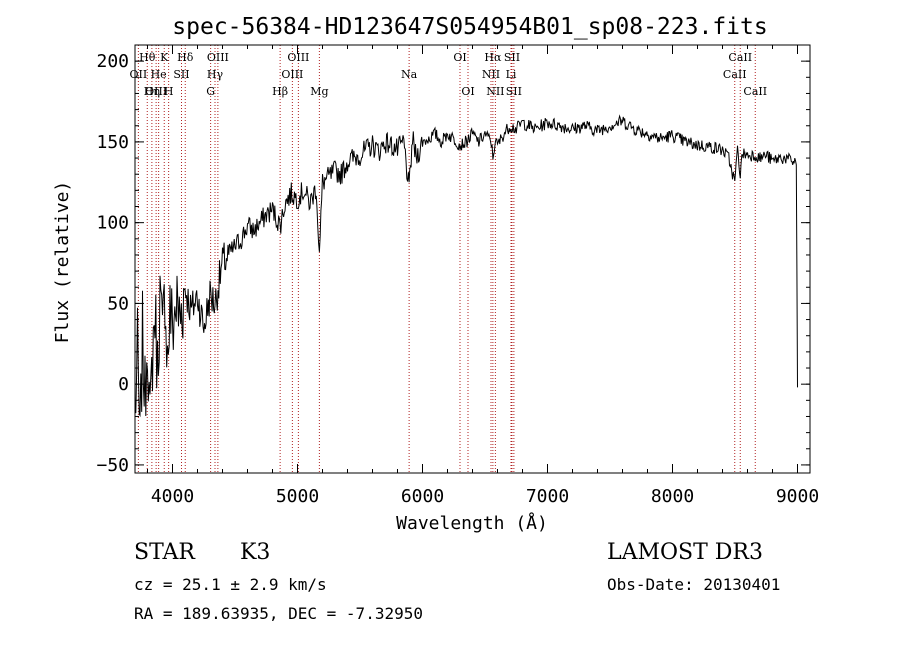 This screenshot has height=649, width=900. I want to click on line-marker-label-26: CaII, so click(735, 74).